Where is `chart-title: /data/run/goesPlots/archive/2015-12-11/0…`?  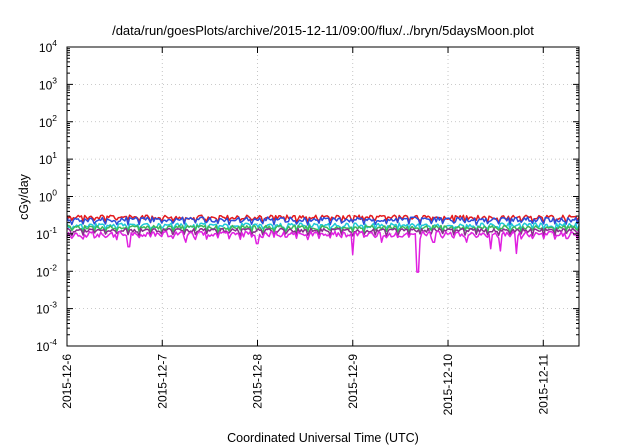 chart-title: /data/run/goesPlots/archive/2015-12-11/0… is located at coordinates (323, 30).